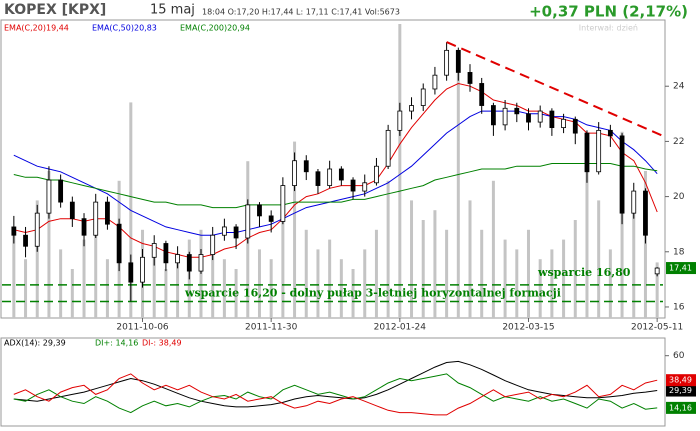 The image size is (700, 431). I want to click on x-tick-label: 2012-01-24, so click(400, 328).